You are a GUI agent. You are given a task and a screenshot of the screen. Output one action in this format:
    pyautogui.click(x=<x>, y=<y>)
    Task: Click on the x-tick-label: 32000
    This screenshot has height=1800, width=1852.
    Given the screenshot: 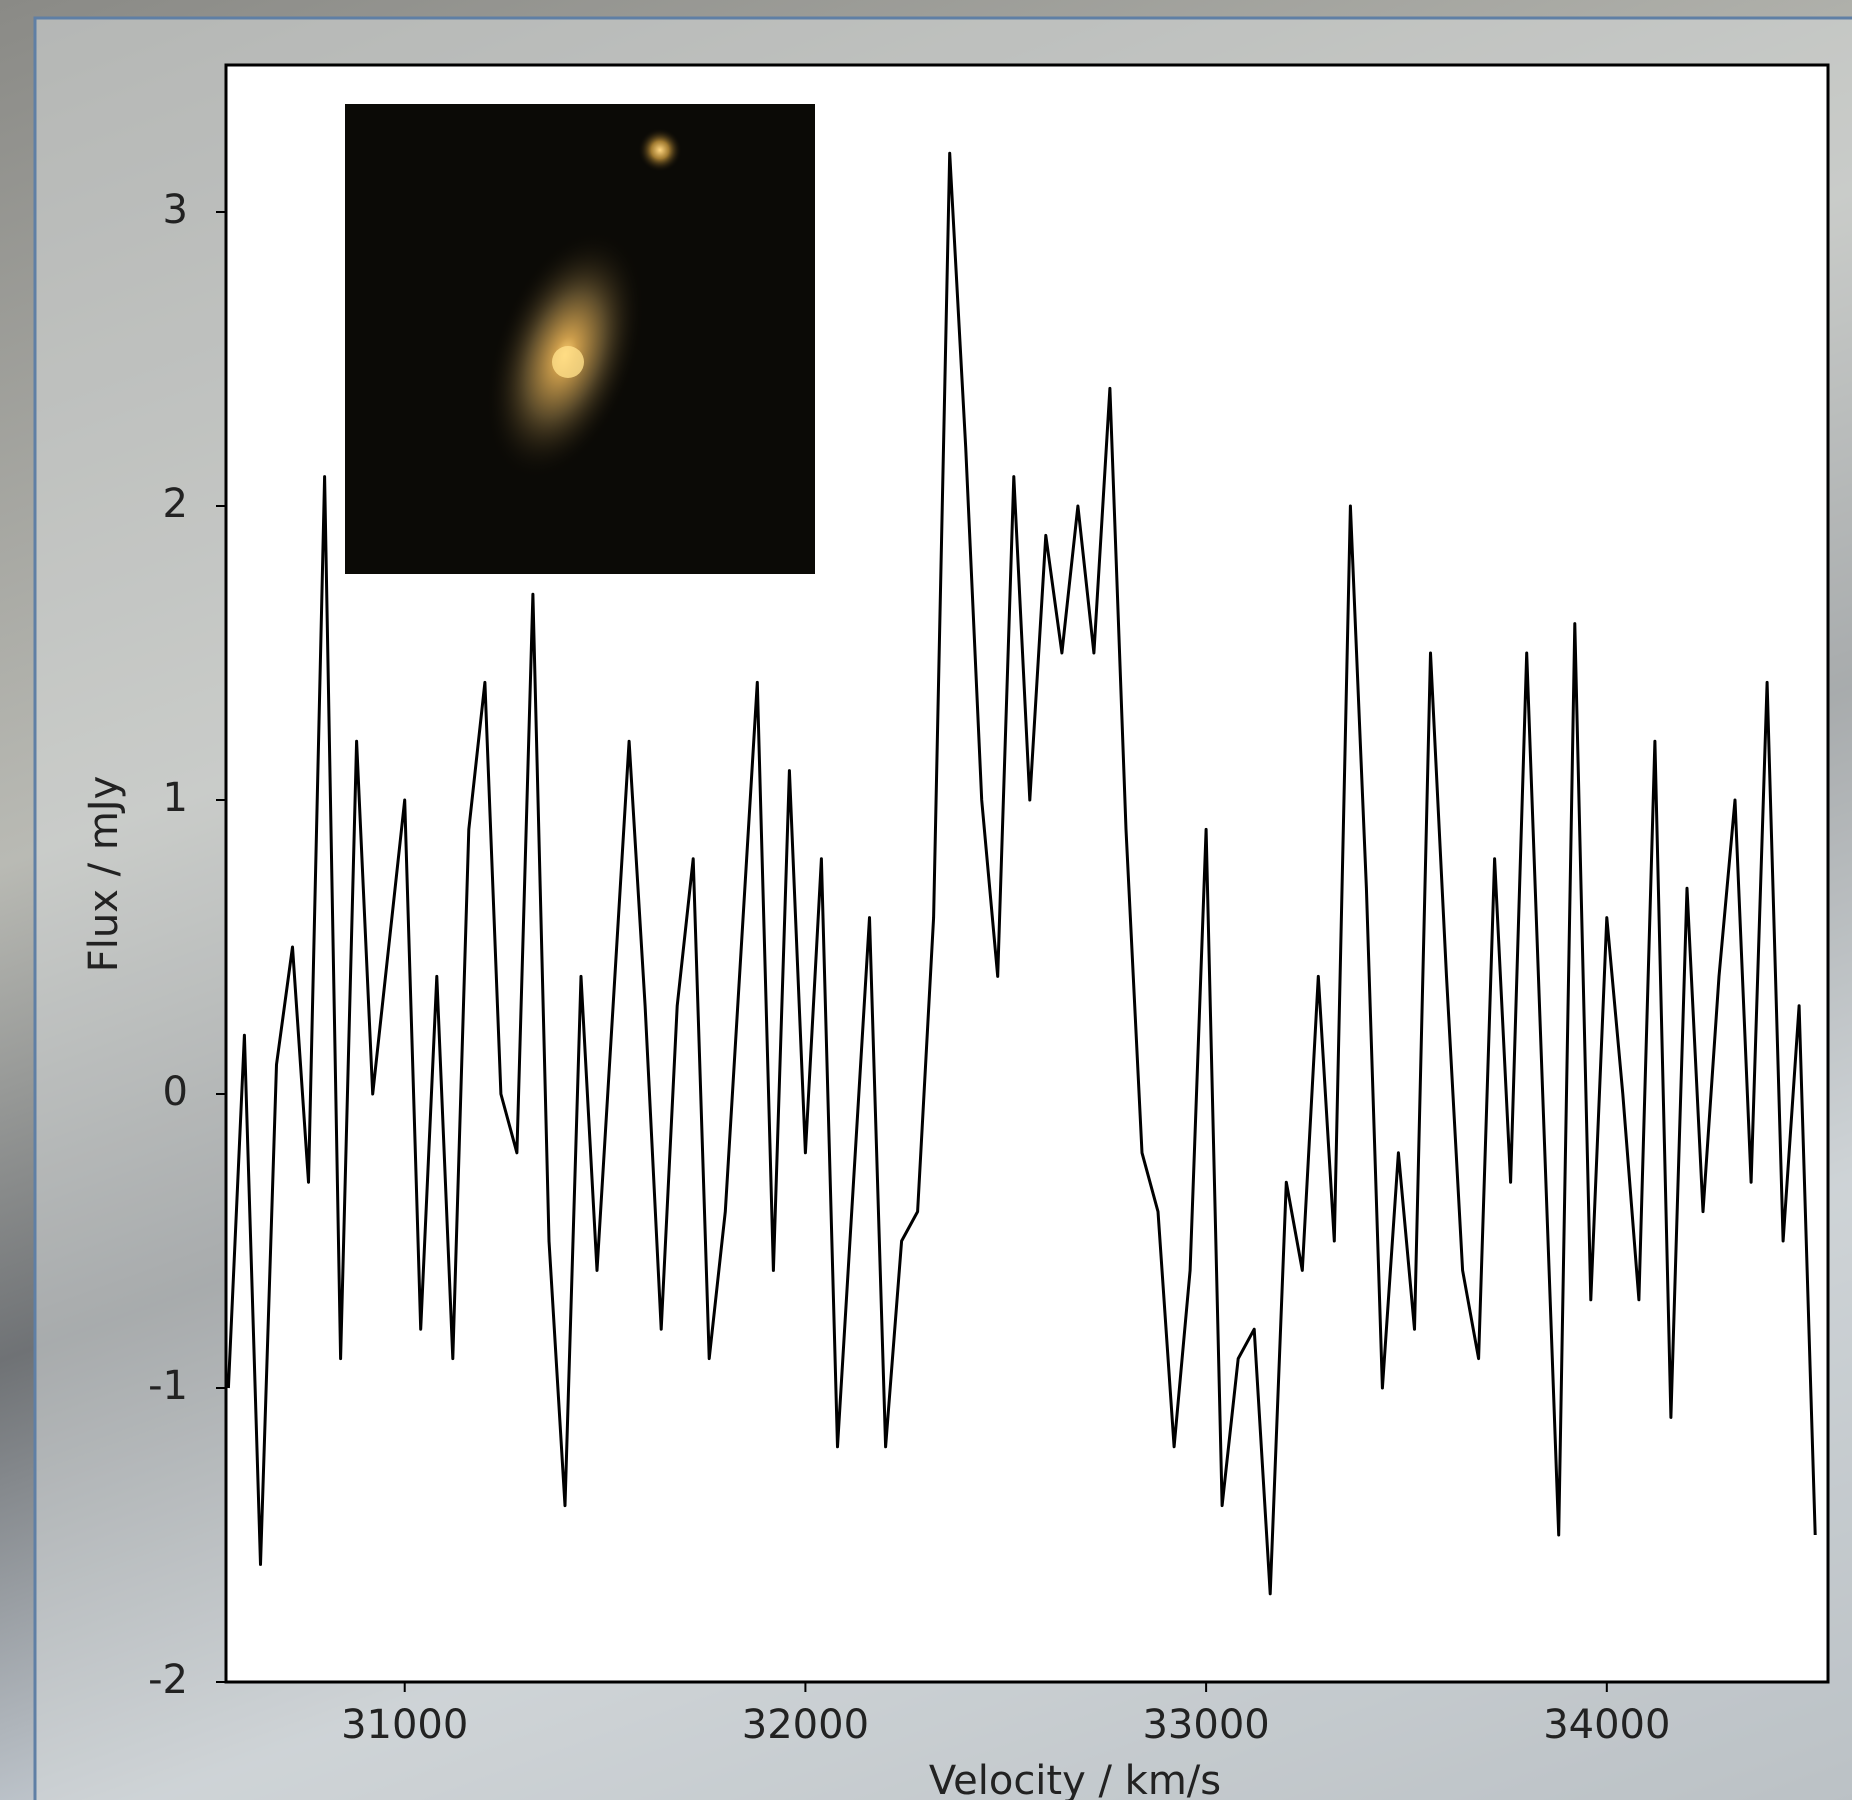 What is the action you would take?
    pyautogui.click(x=805, y=1725)
    